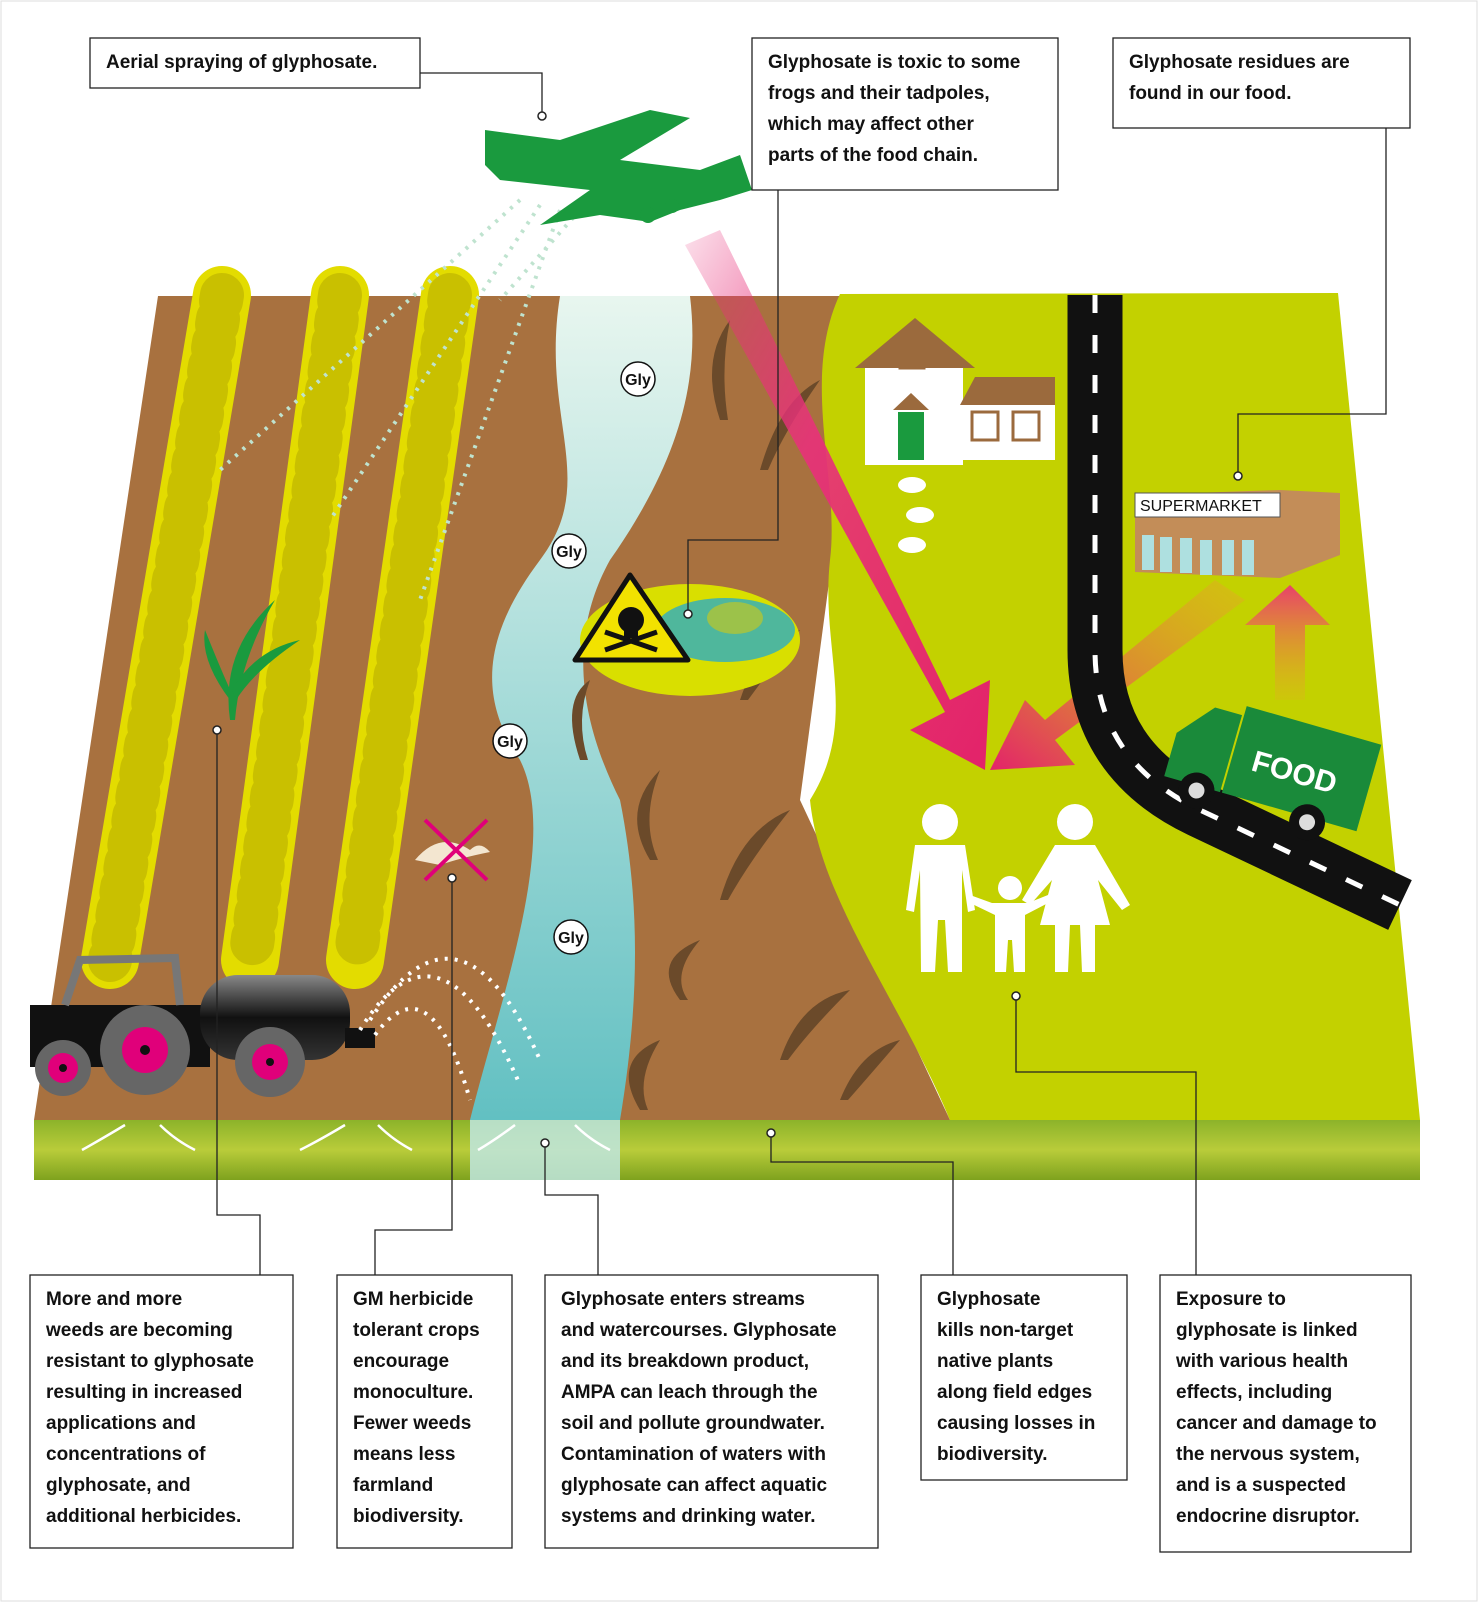 The image size is (1478, 1602). What do you see at coordinates (400, 399) in the screenshot?
I see `spray` at bounding box center [400, 399].